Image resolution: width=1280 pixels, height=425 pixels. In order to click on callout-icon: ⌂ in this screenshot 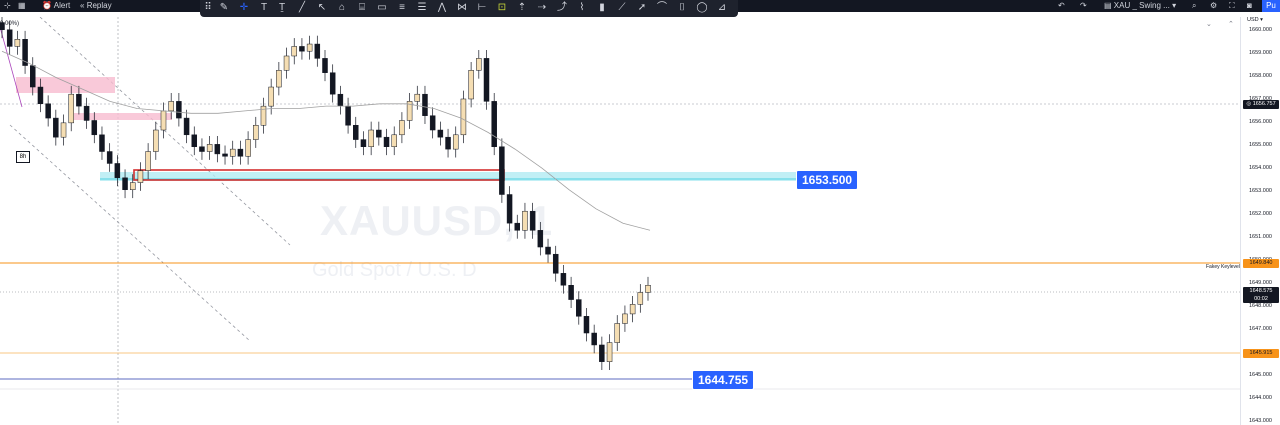, I will do `click(342, 7)`.